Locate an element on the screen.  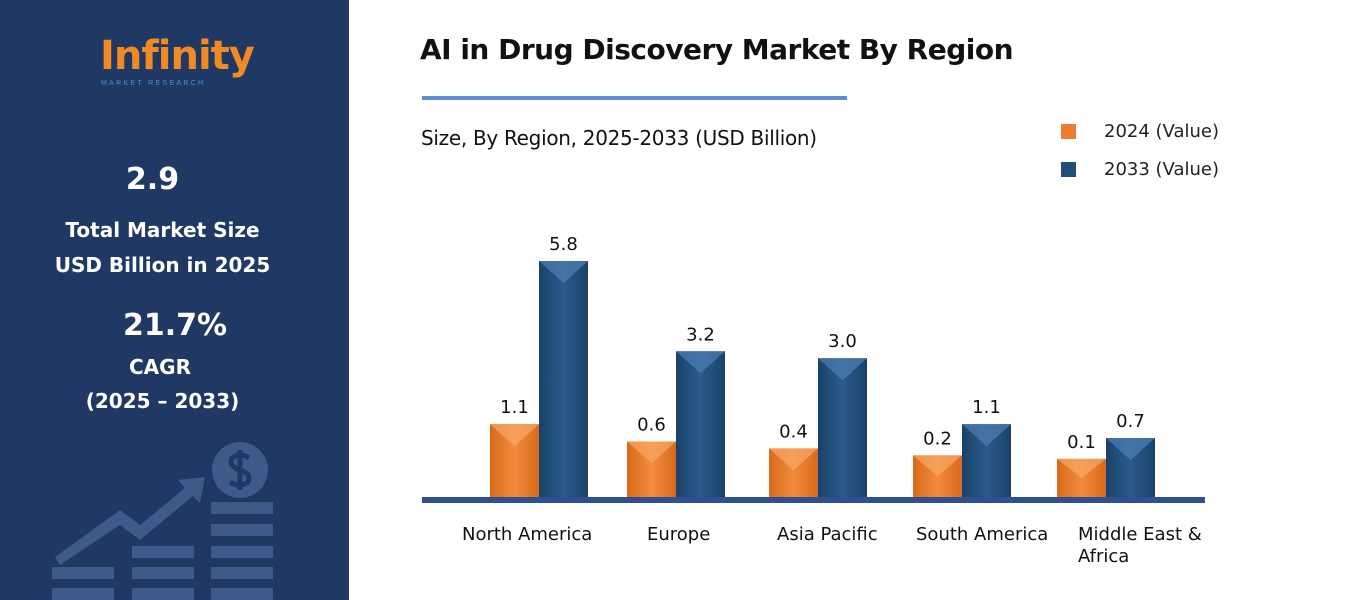
legend-item-2033: 2033 (Value) is located at coordinates (1140, 170).